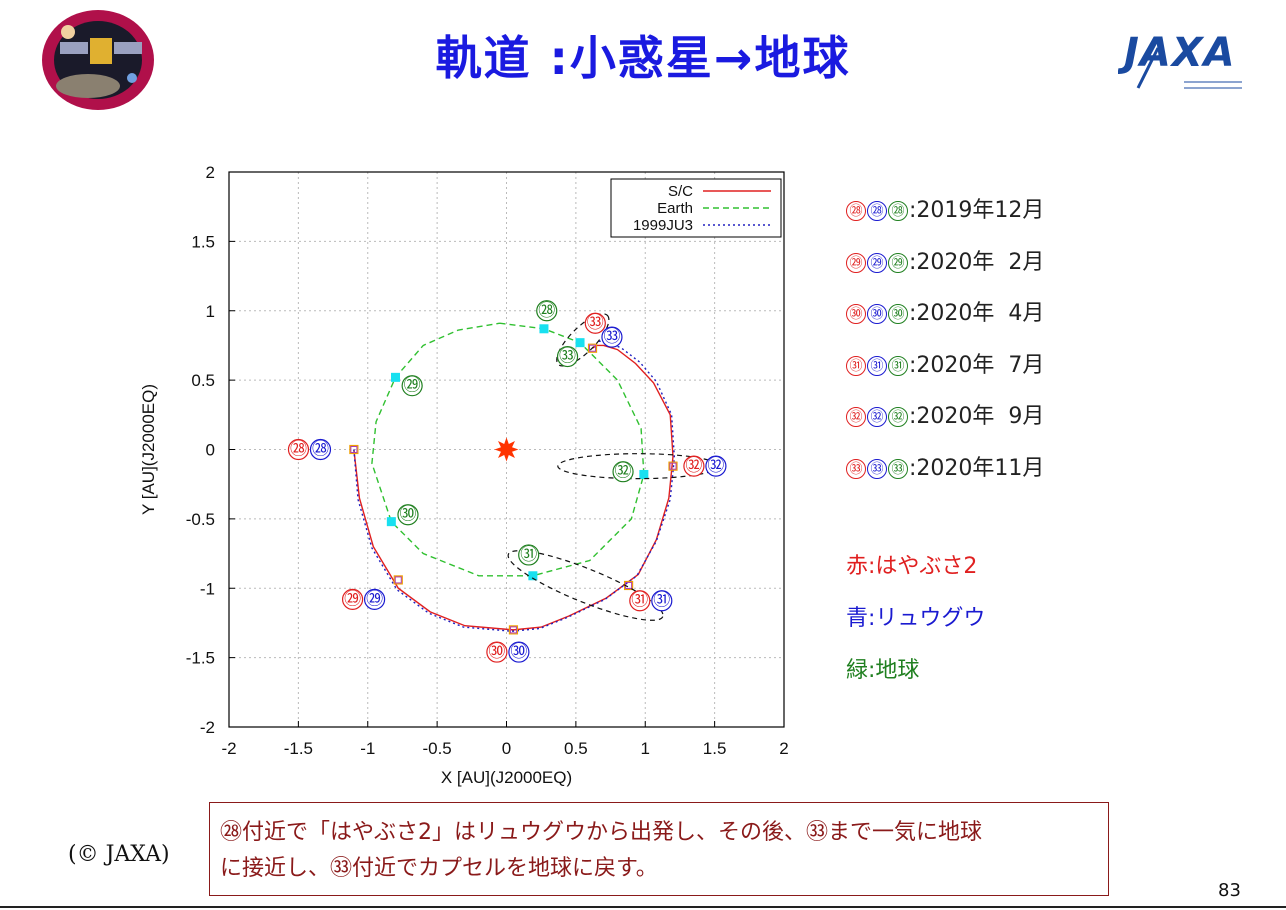 The width and height of the screenshot is (1286, 910). Describe the element at coordinates (200, 519) in the screenshot. I see `y-tick-label: -0.5` at that location.